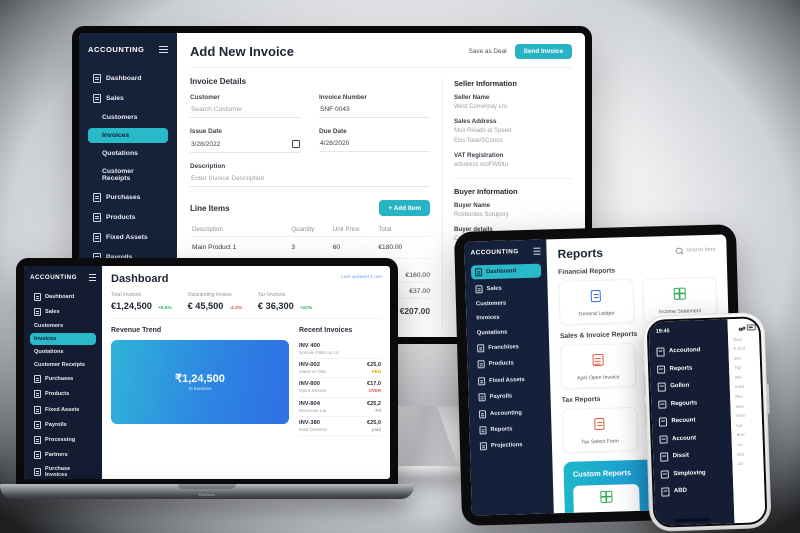 This screenshot has width=800, height=533. Describe the element at coordinates (245, 145) in the screenshot. I see `issue-date-input: 3/28/2022` at that location.